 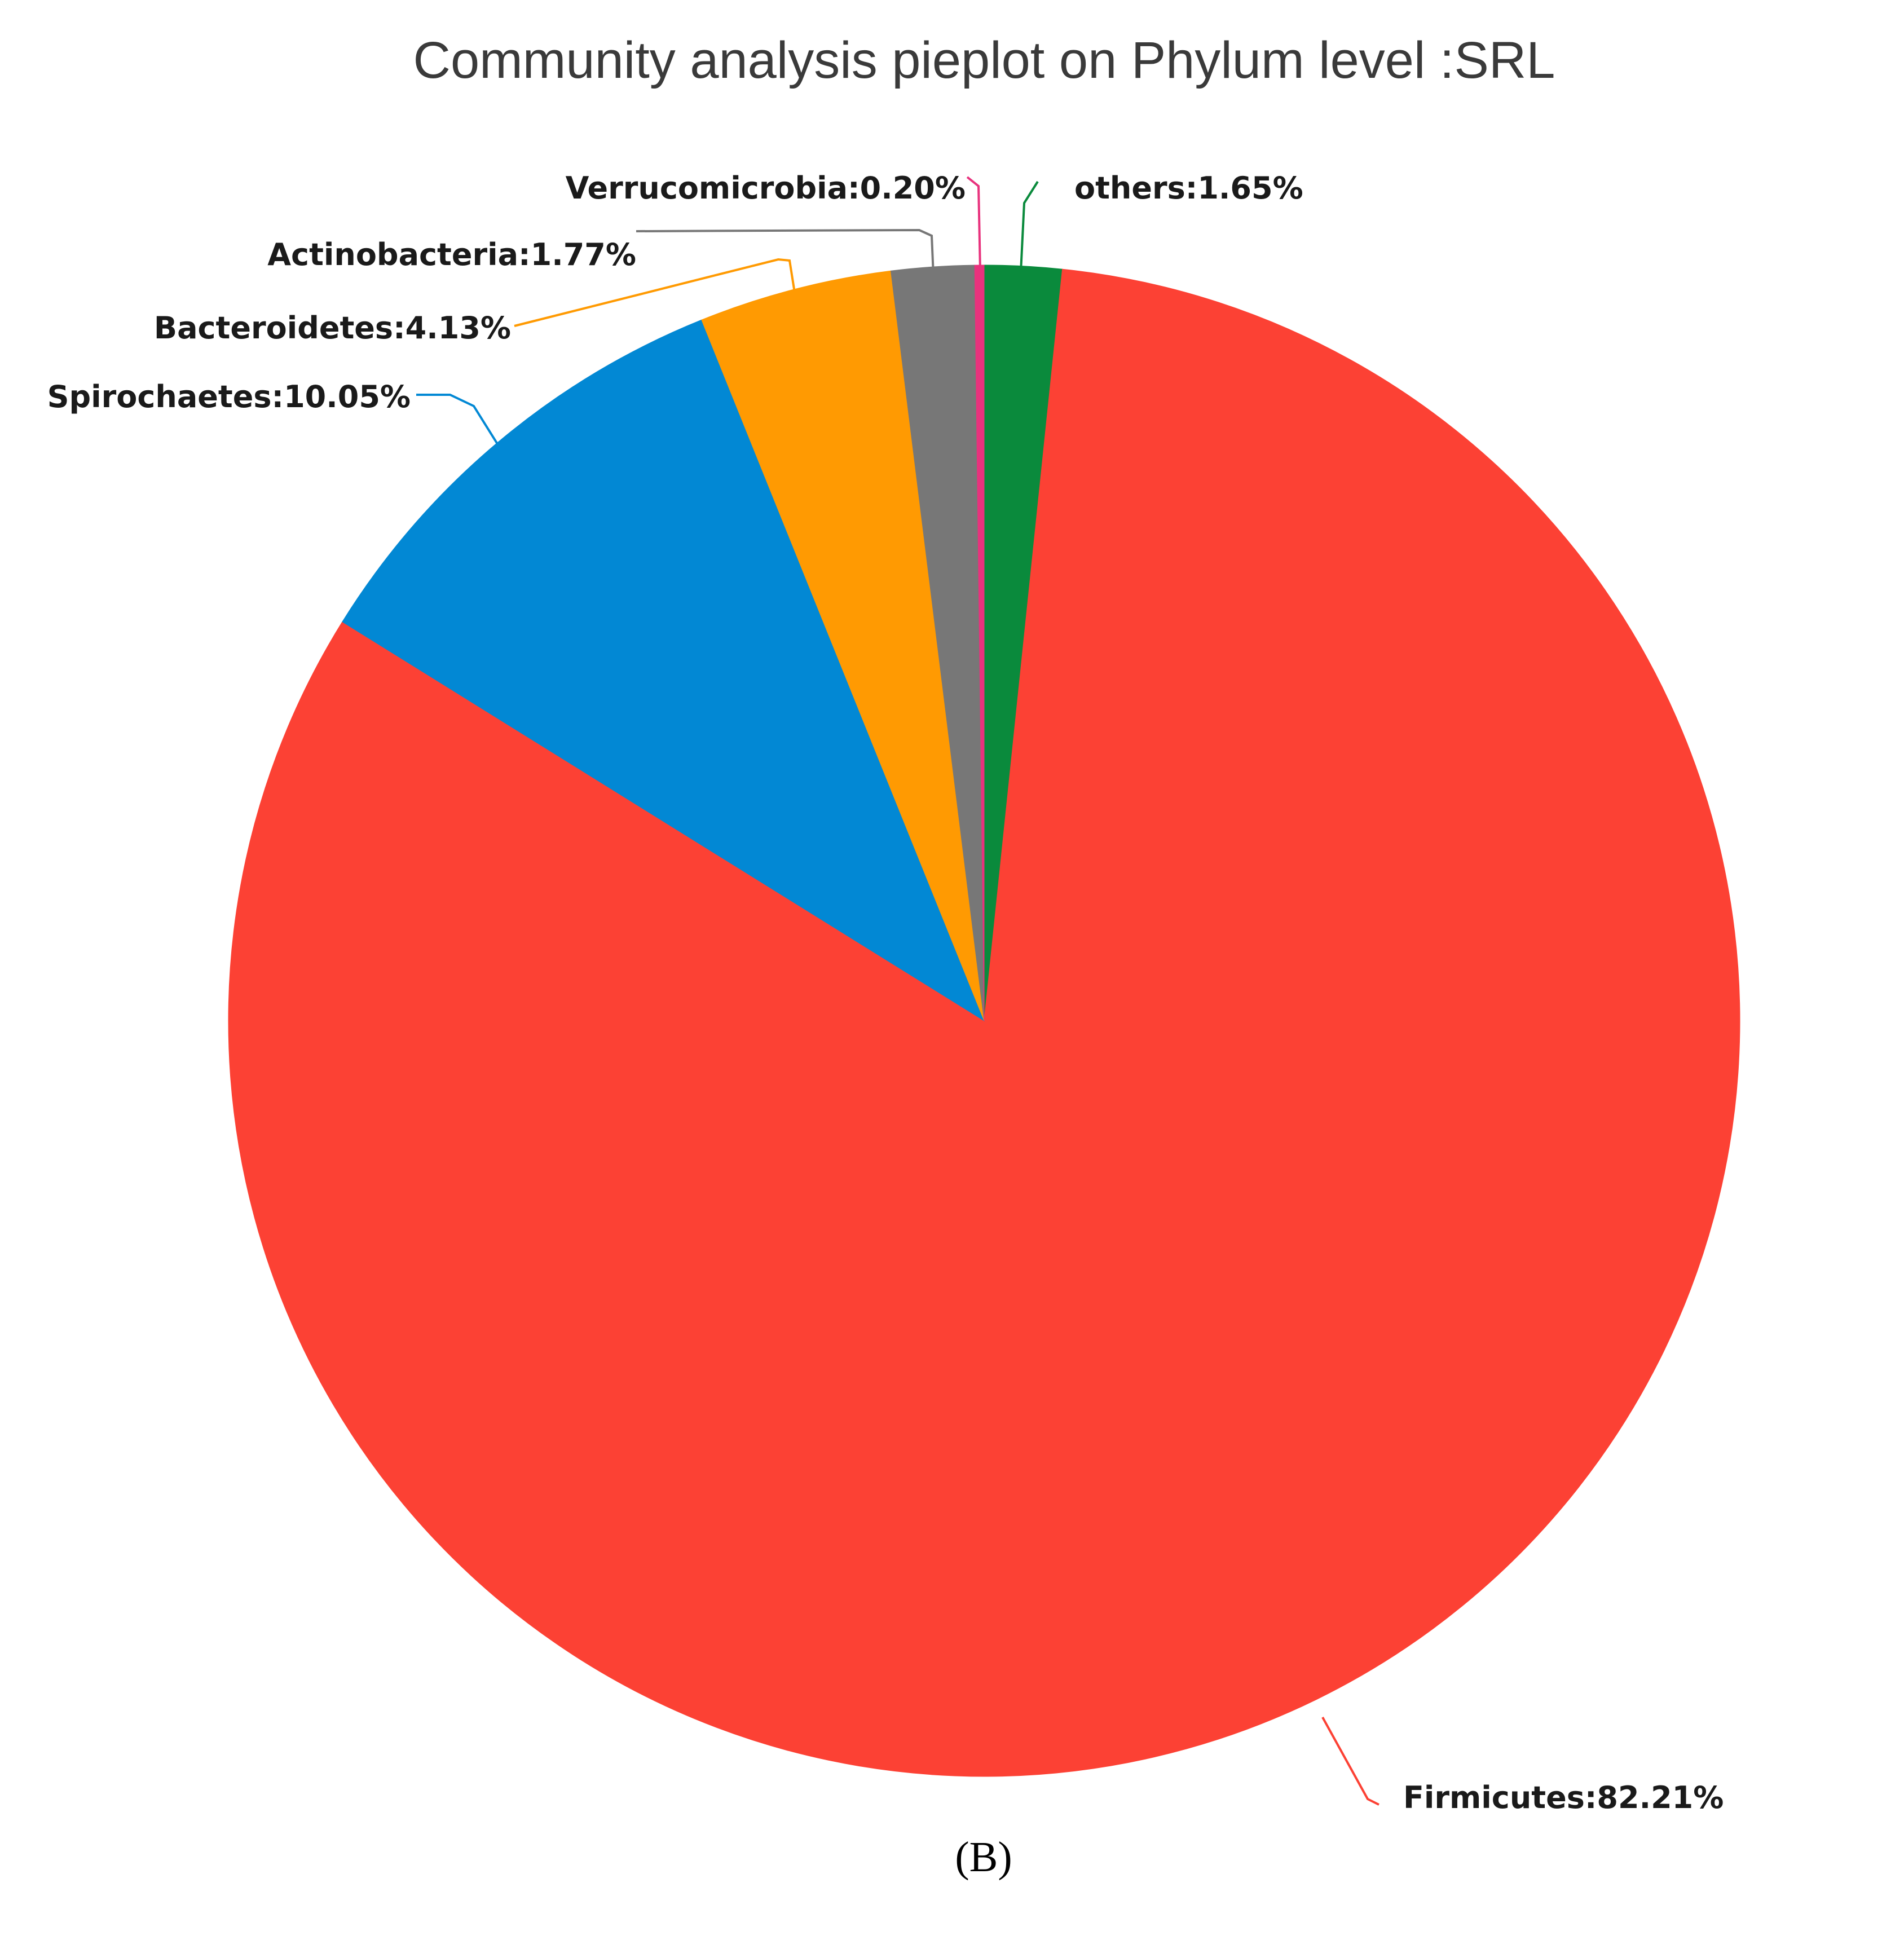 I want to click on slice-label-others: others:1.65%, so click(x=1188, y=188).